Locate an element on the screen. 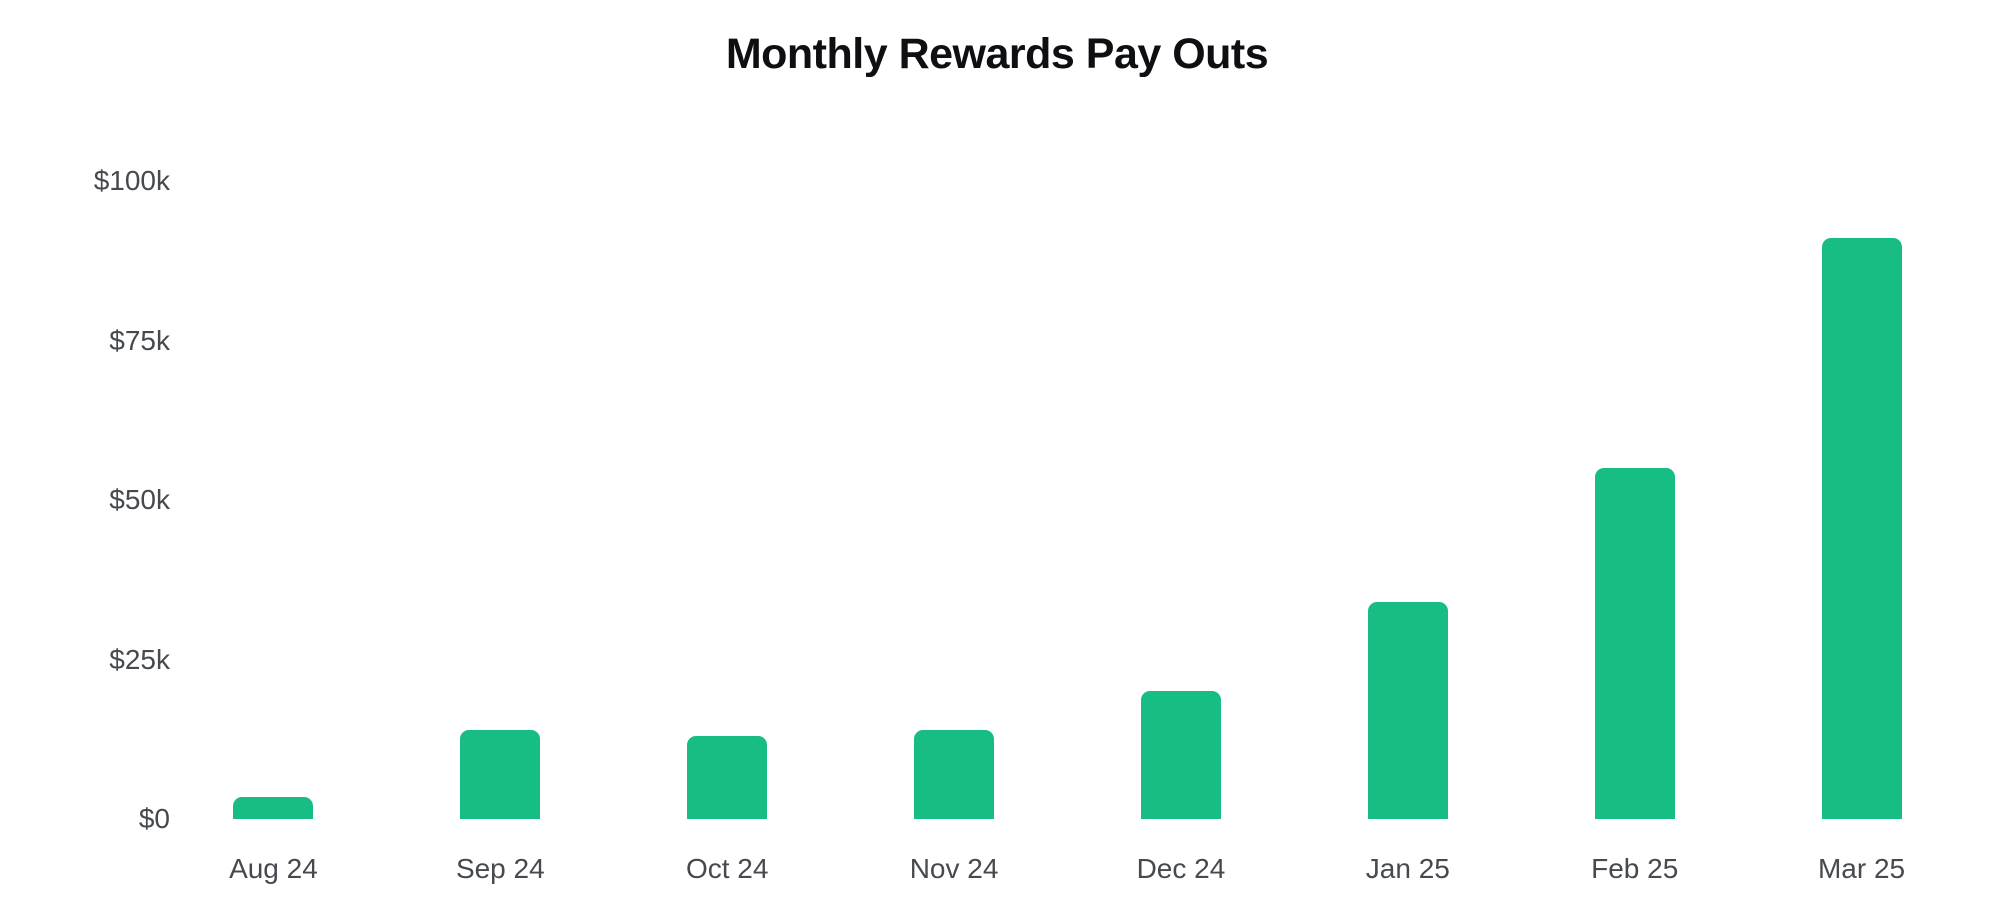 The image size is (1994, 912). x-tick-label: Oct 24 is located at coordinates (727, 868).